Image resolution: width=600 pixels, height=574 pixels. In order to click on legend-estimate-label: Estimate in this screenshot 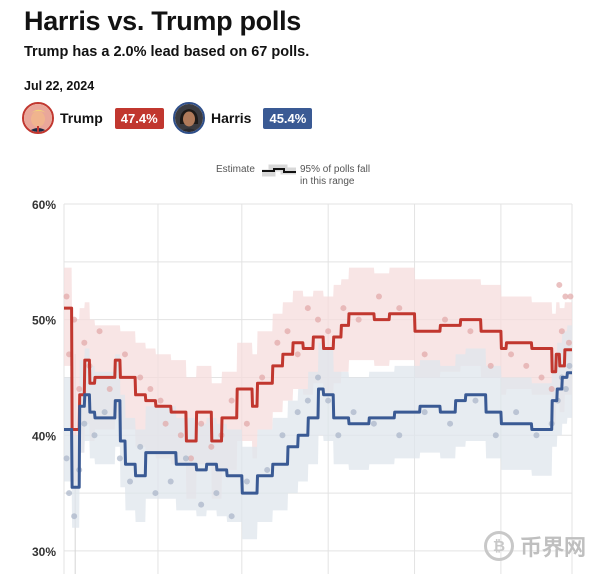, I will do `click(235, 169)`.